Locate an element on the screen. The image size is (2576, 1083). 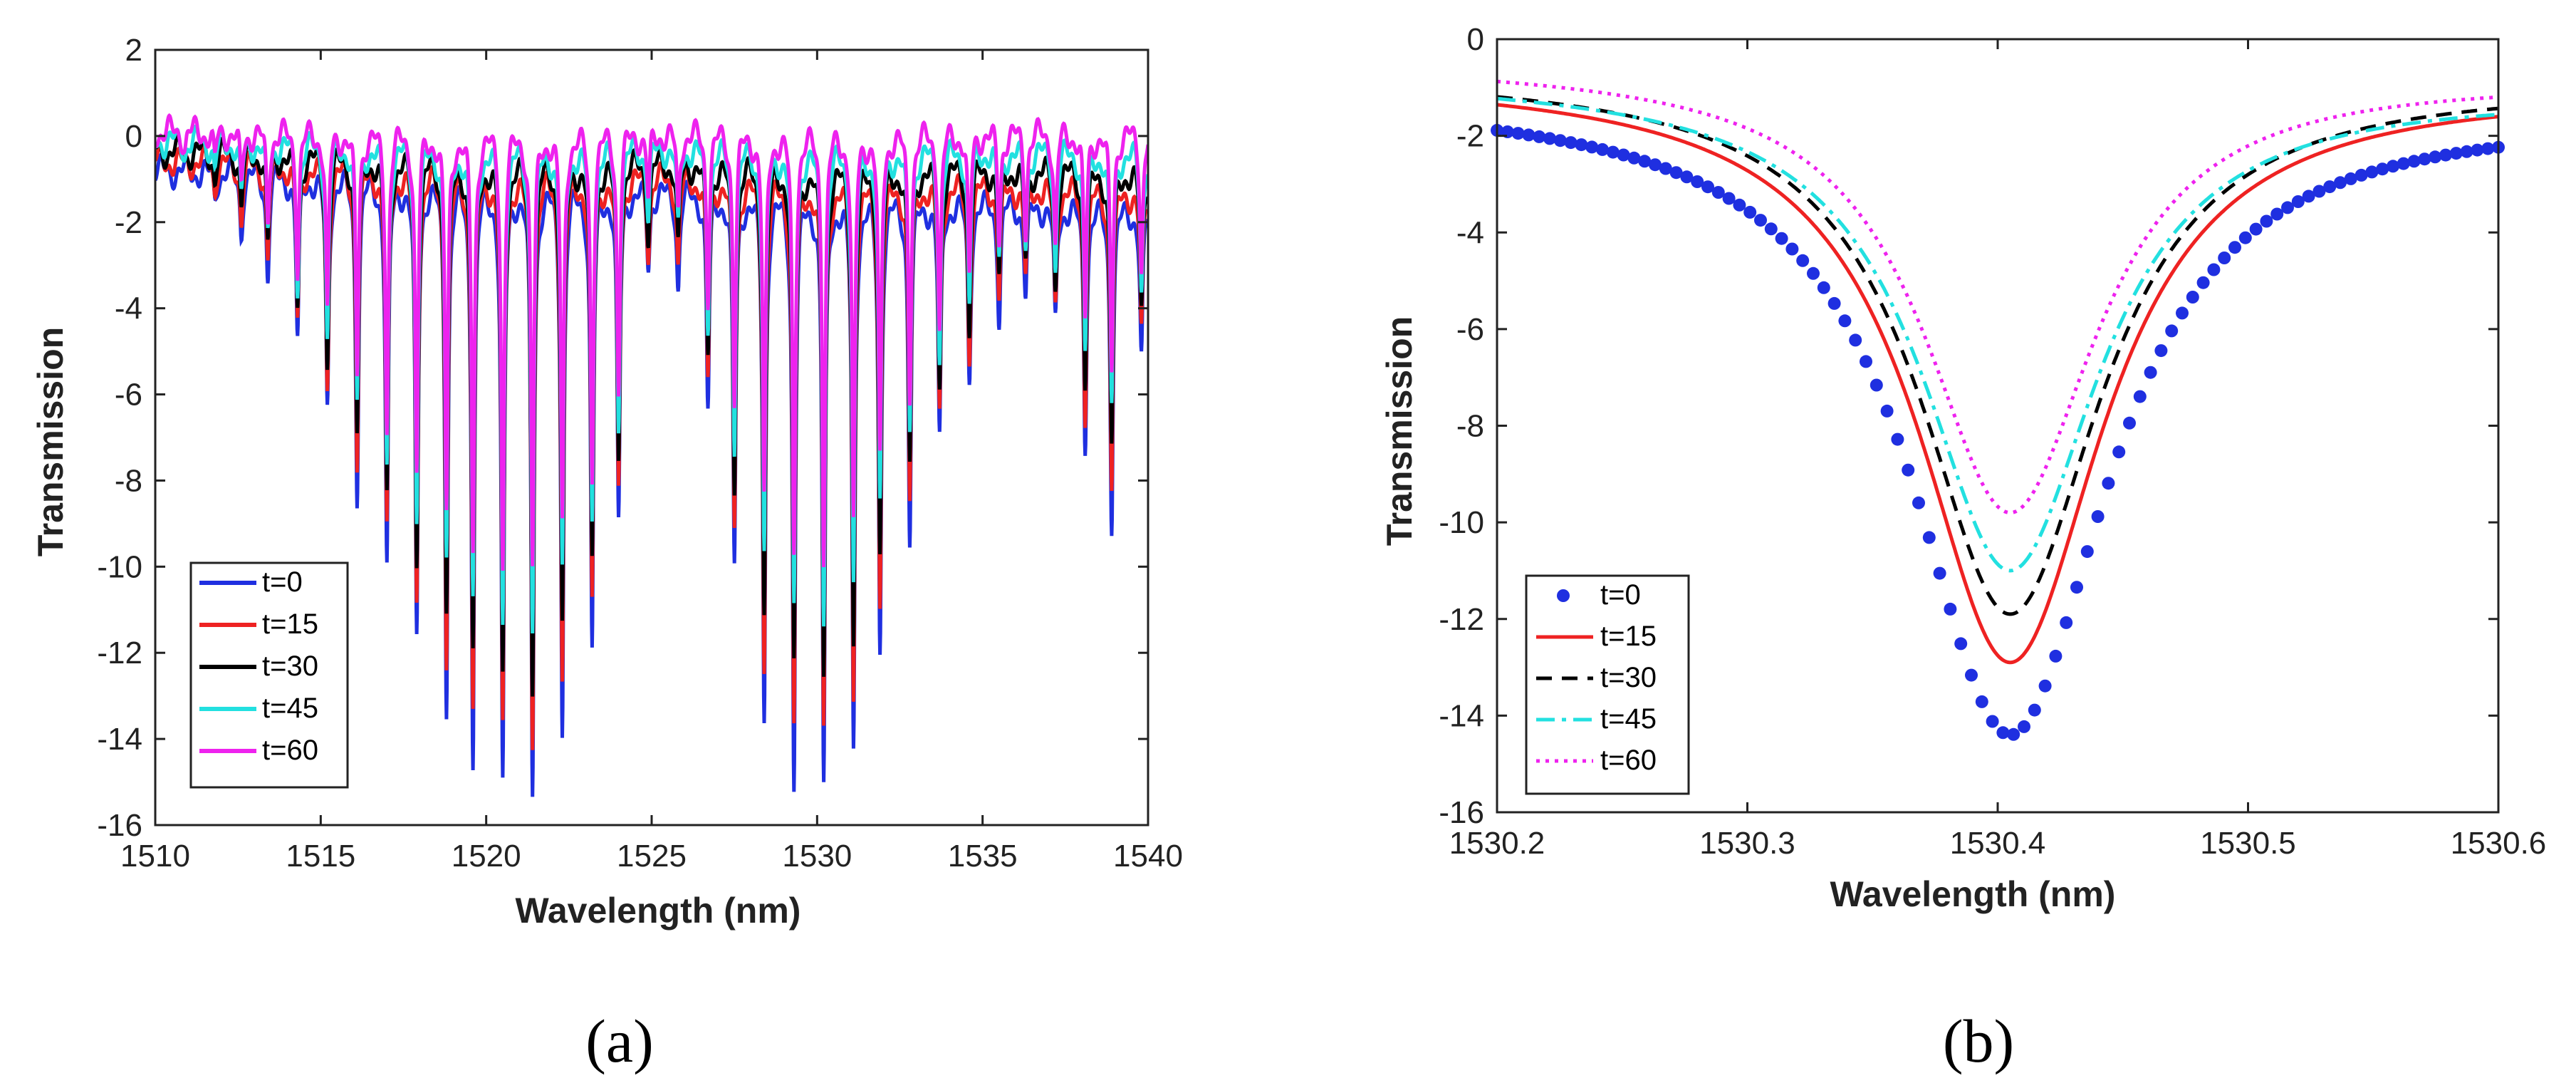
x-axis-title-b: Wavelength (nm) is located at coordinates (1973, 894).